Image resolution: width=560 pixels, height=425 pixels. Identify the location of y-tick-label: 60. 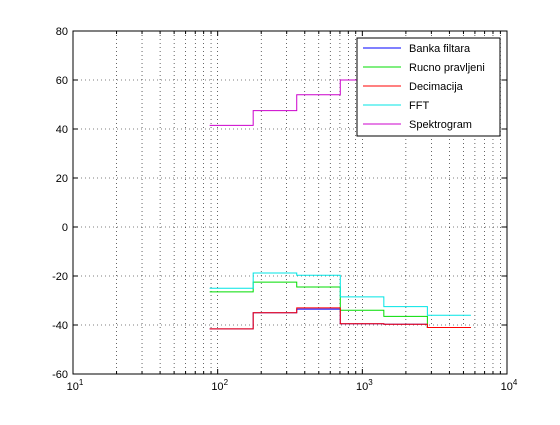
(62, 81).